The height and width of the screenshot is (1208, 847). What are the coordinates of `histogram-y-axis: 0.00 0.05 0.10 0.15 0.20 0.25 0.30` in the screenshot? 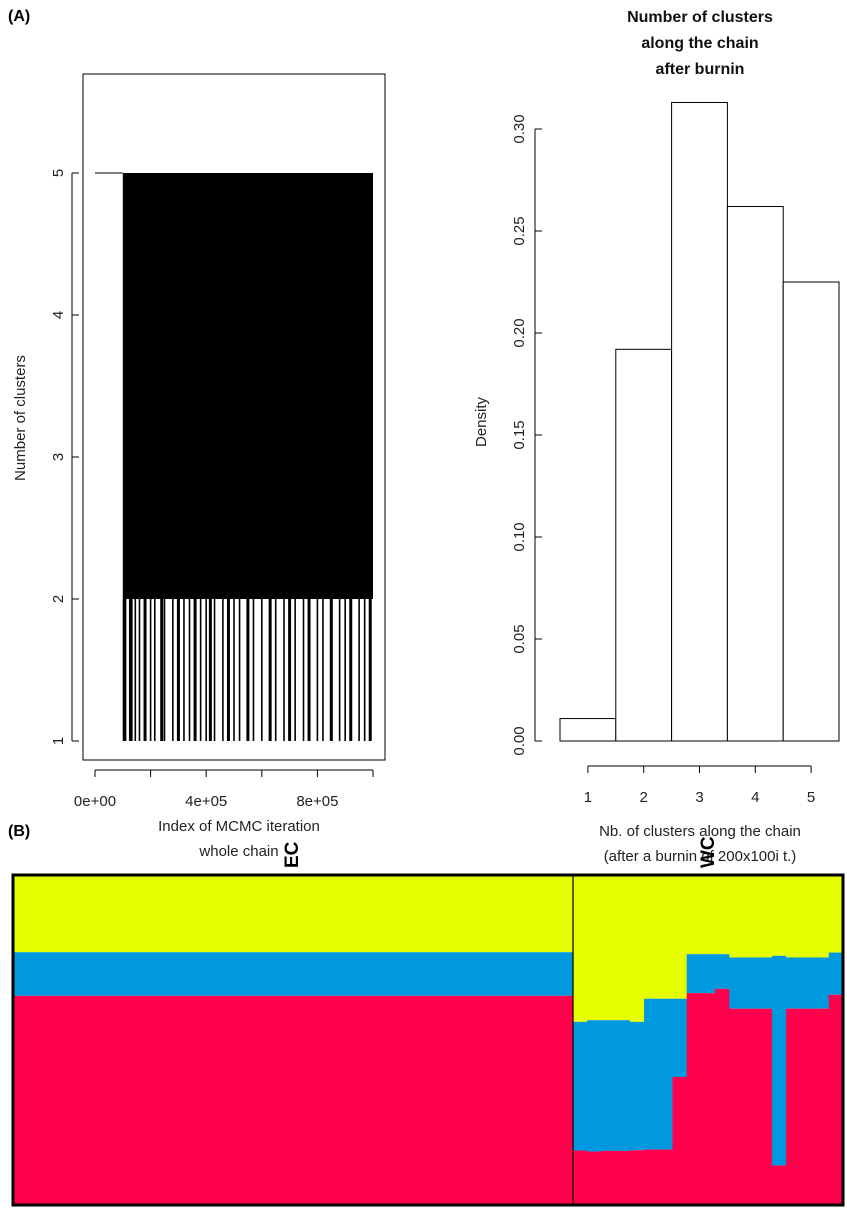 It's located at (526, 435).